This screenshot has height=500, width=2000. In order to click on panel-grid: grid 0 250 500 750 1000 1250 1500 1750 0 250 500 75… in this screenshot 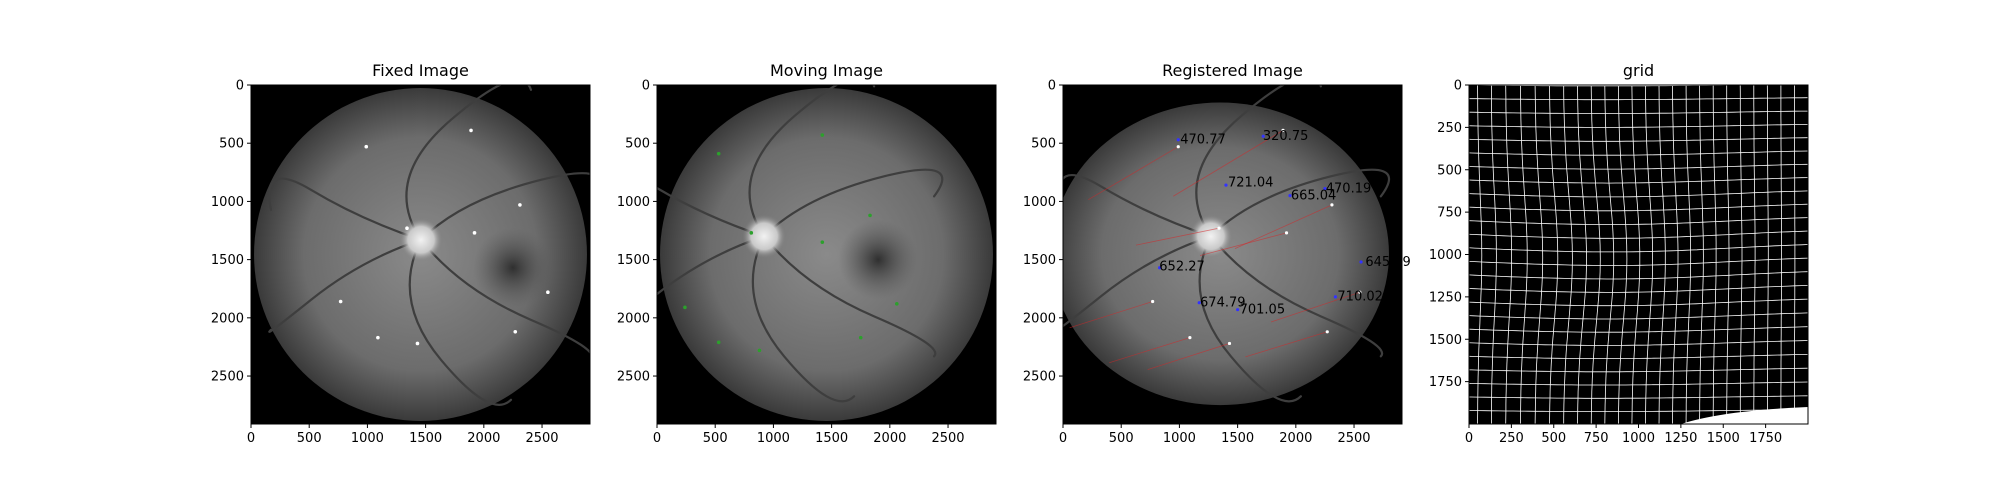, I will do `click(1619, 253)`.